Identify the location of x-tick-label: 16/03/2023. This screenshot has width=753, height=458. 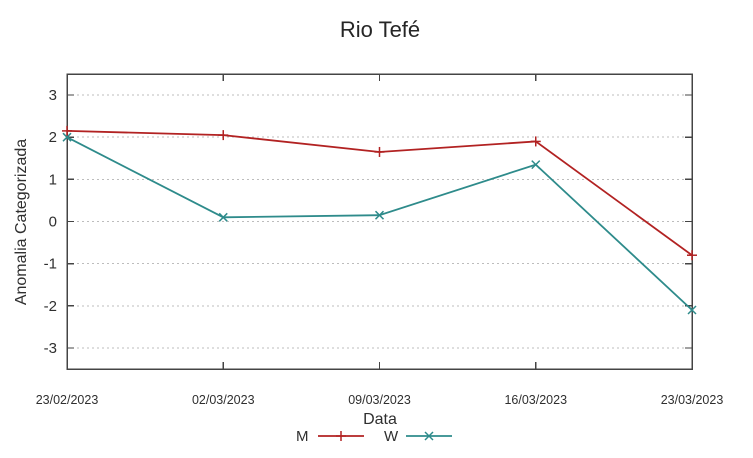
(535, 400).